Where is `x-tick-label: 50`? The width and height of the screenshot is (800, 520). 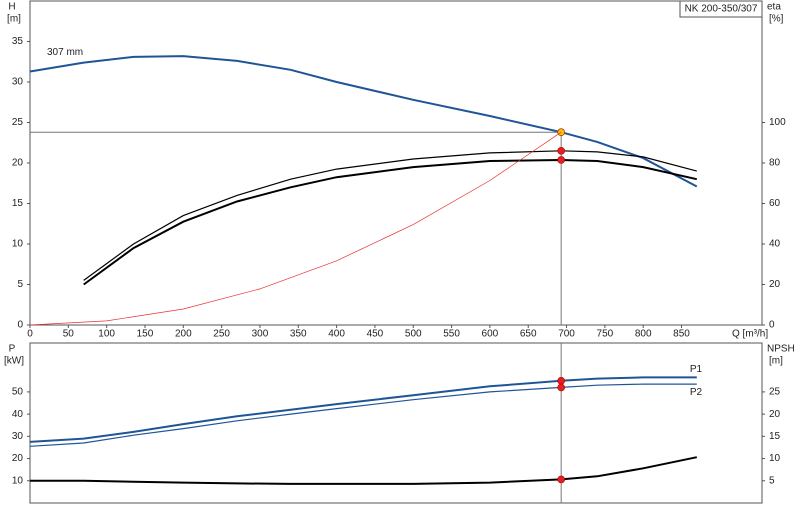 x-tick-label: 50 is located at coordinates (69, 334).